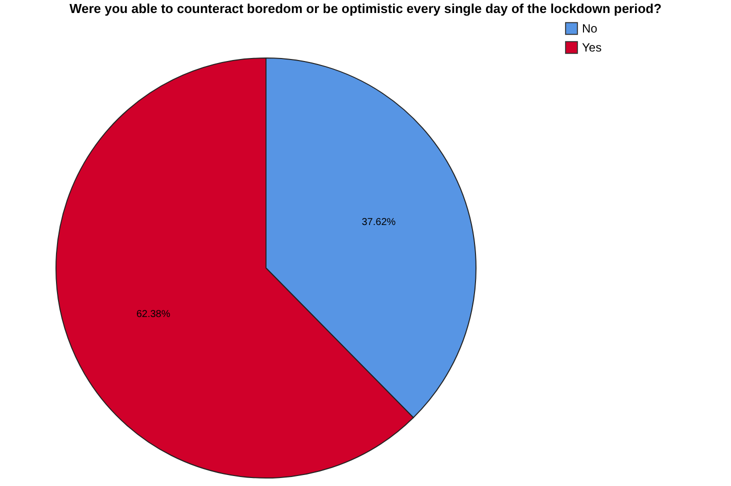 This screenshot has height=486, width=731. I want to click on legend-label: Yes, so click(592, 47).